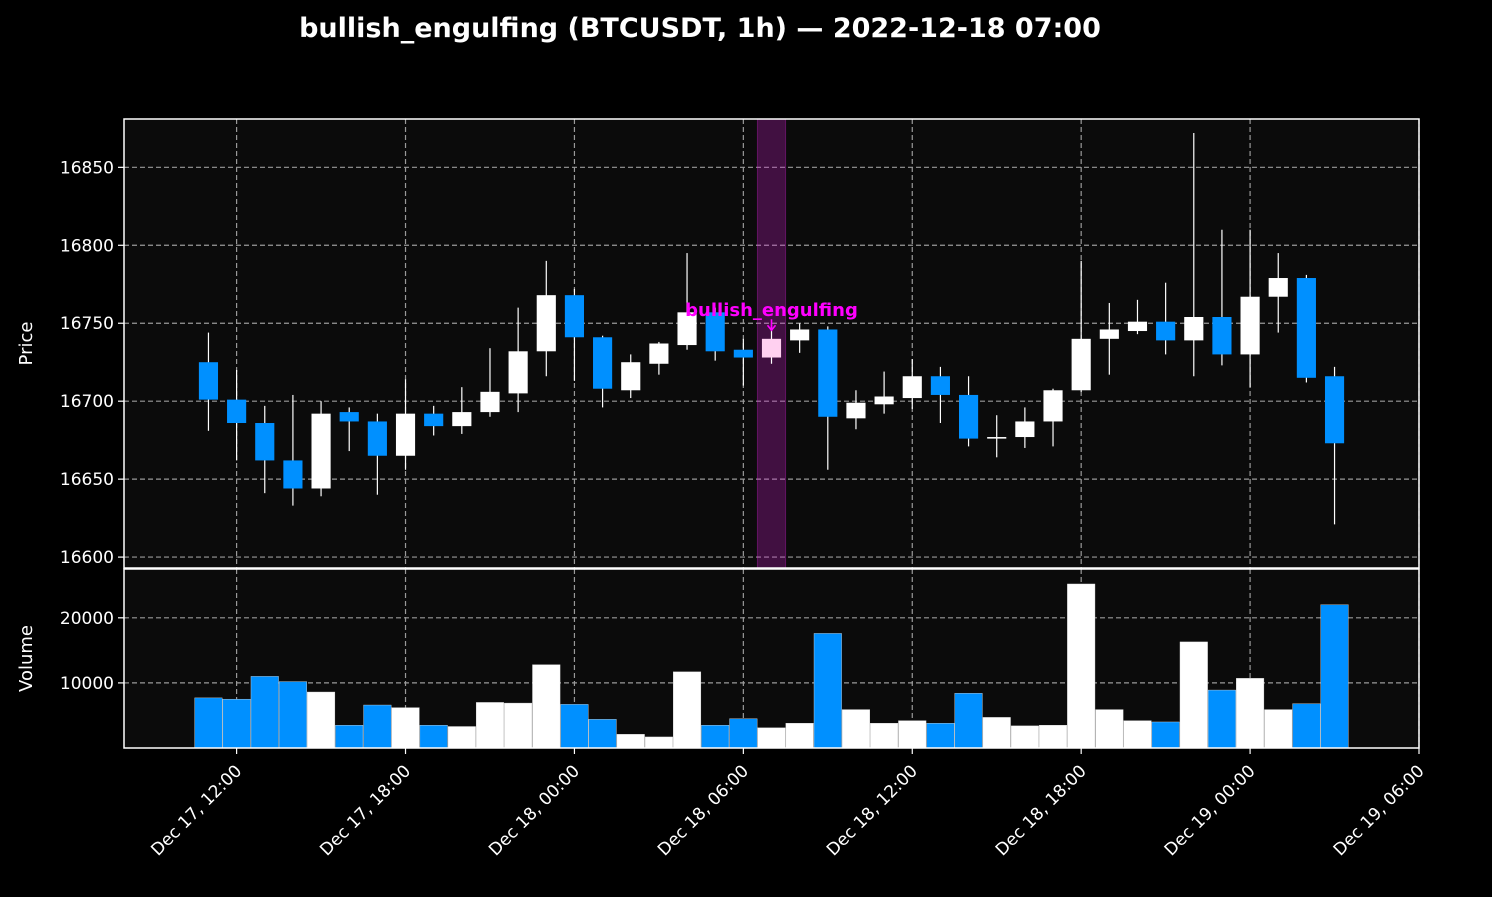 This screenshot has width=1492, height=897. I want to click on price-tick-label: 16750, so click(87, 324).